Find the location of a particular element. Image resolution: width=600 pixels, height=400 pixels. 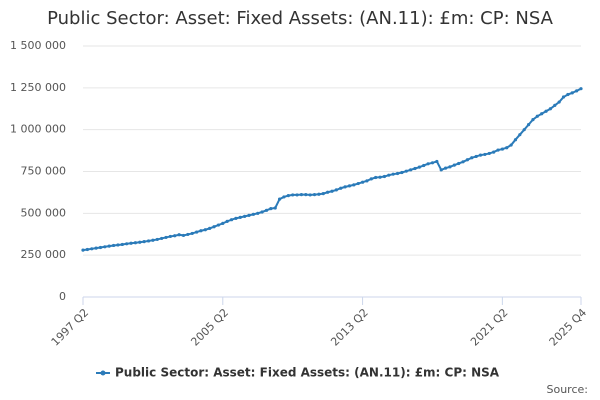

x-tick-label: 2005 Q2 is located at coordinates (209, 327).